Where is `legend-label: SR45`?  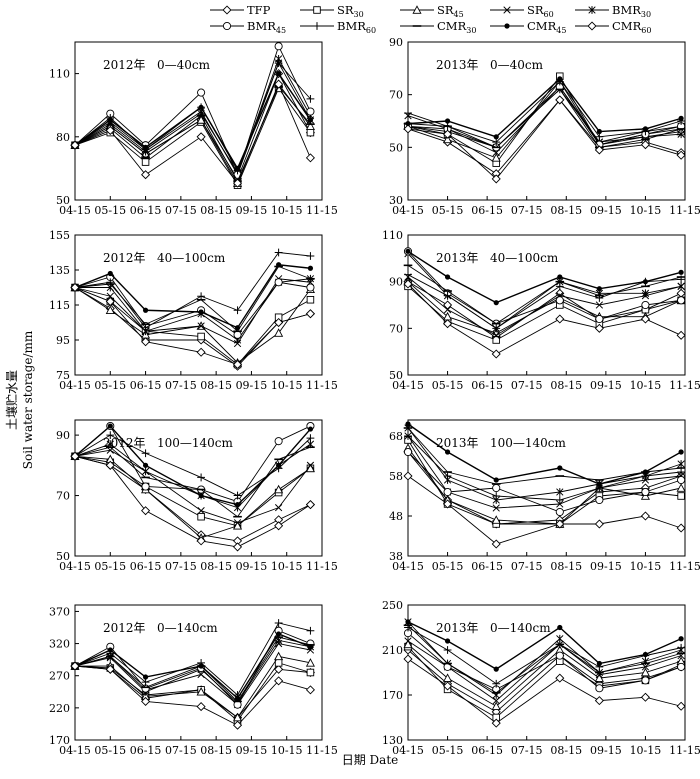 legend-label: SR45 is located at coordinates (450, 11).